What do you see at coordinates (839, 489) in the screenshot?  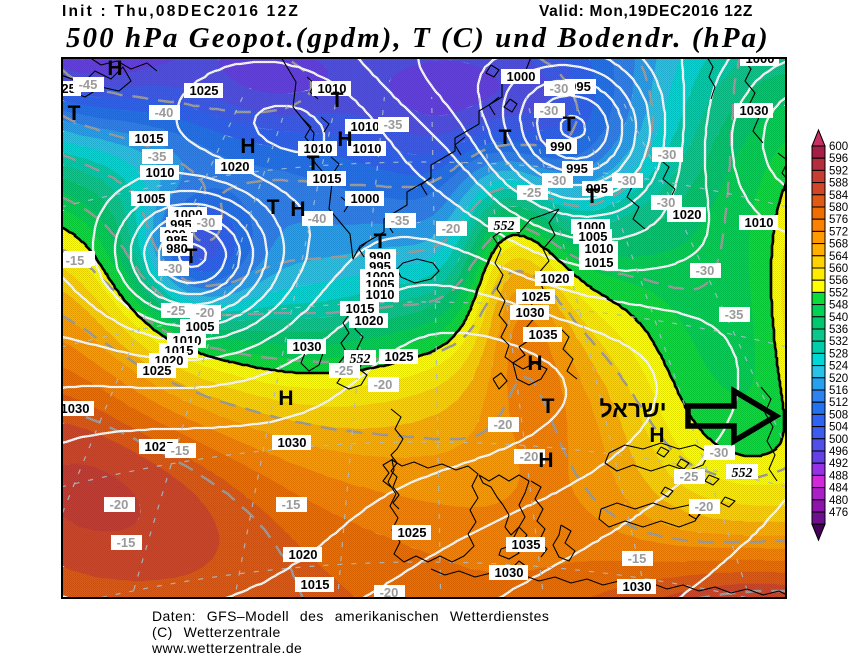 I see `svg-text: 484` at bounding box center [839, 489].